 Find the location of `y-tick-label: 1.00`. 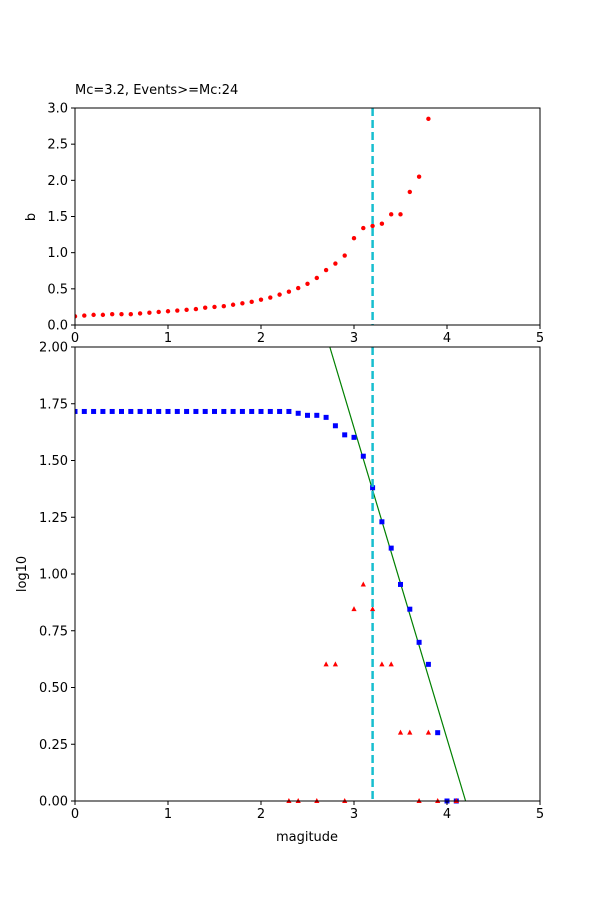

y-tick-label: 1.00 is located at coordinates (53, 575).